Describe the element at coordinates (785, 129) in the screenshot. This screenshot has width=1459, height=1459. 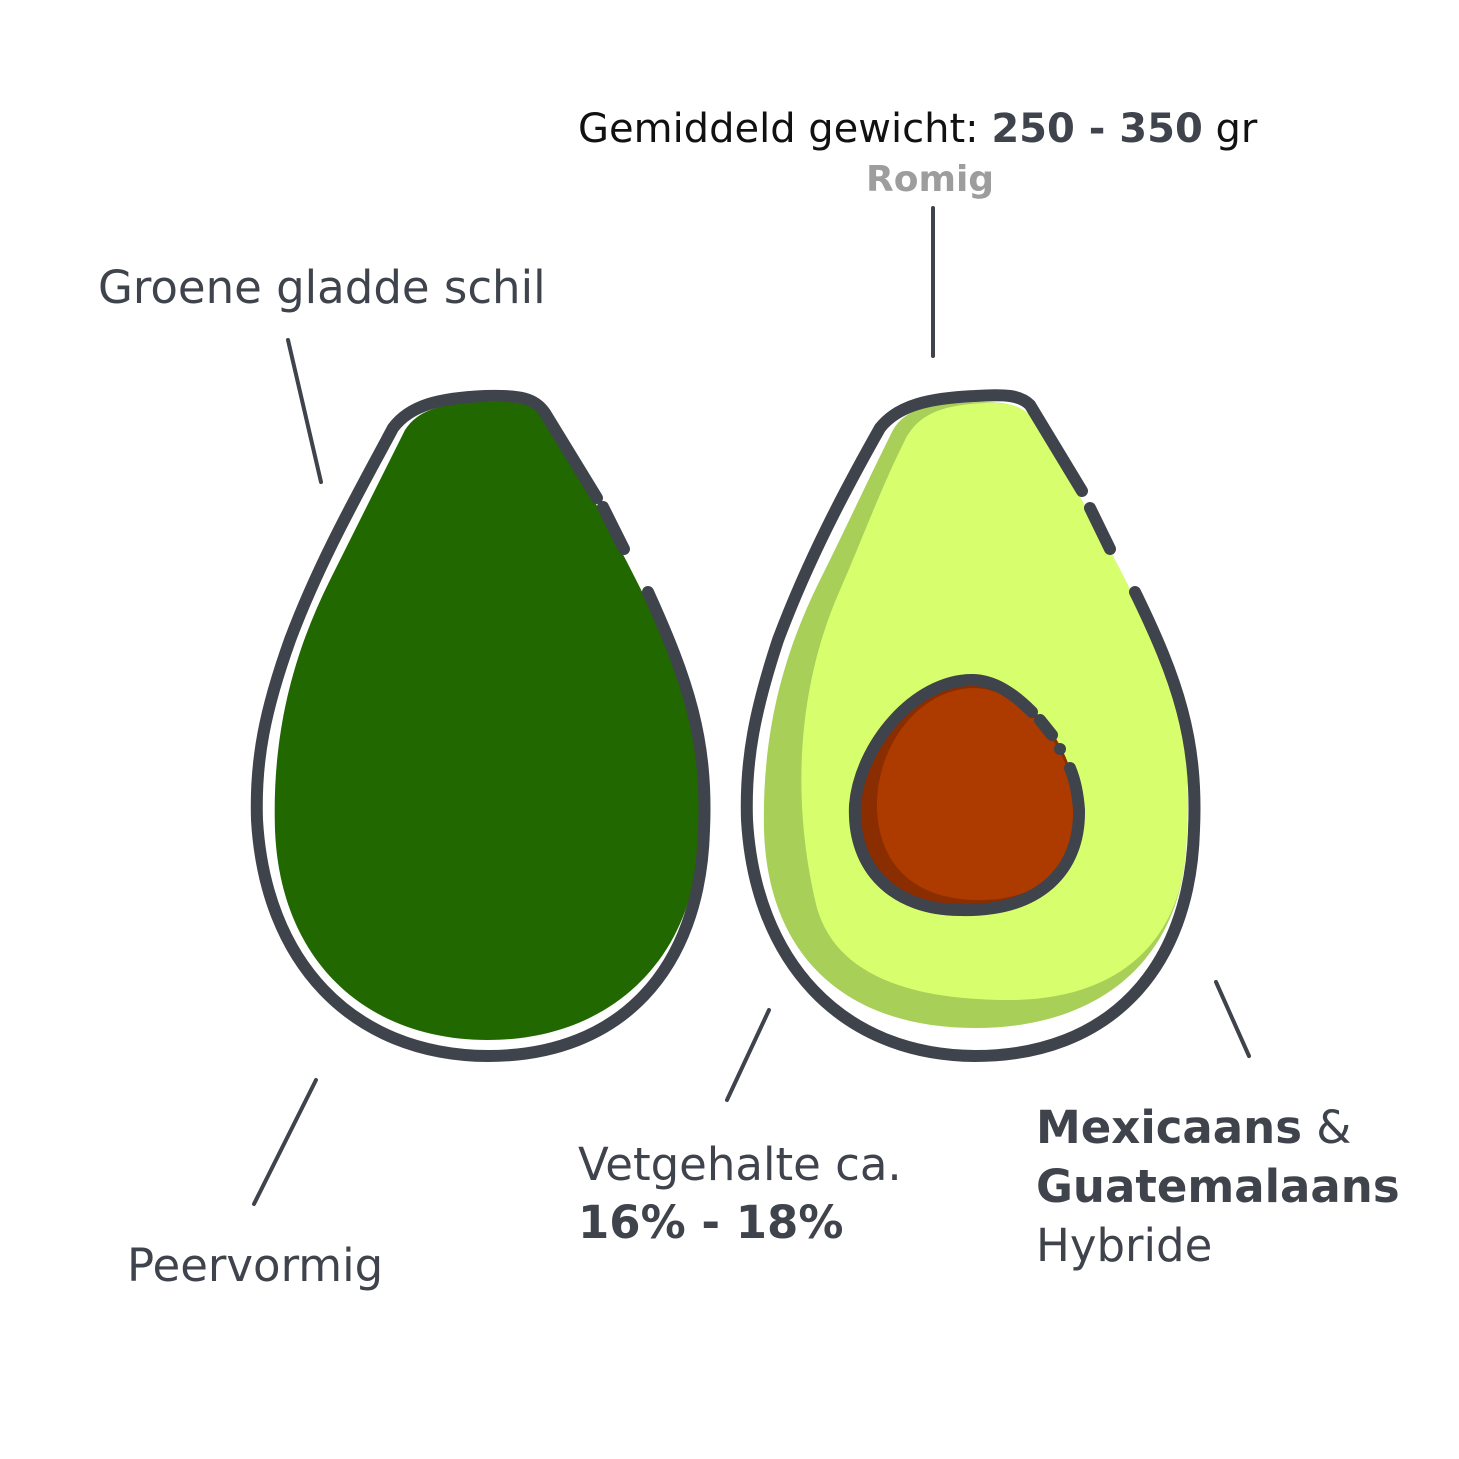
I see `average-weight-prefix: Gemiddeld gewicht:` at that location.